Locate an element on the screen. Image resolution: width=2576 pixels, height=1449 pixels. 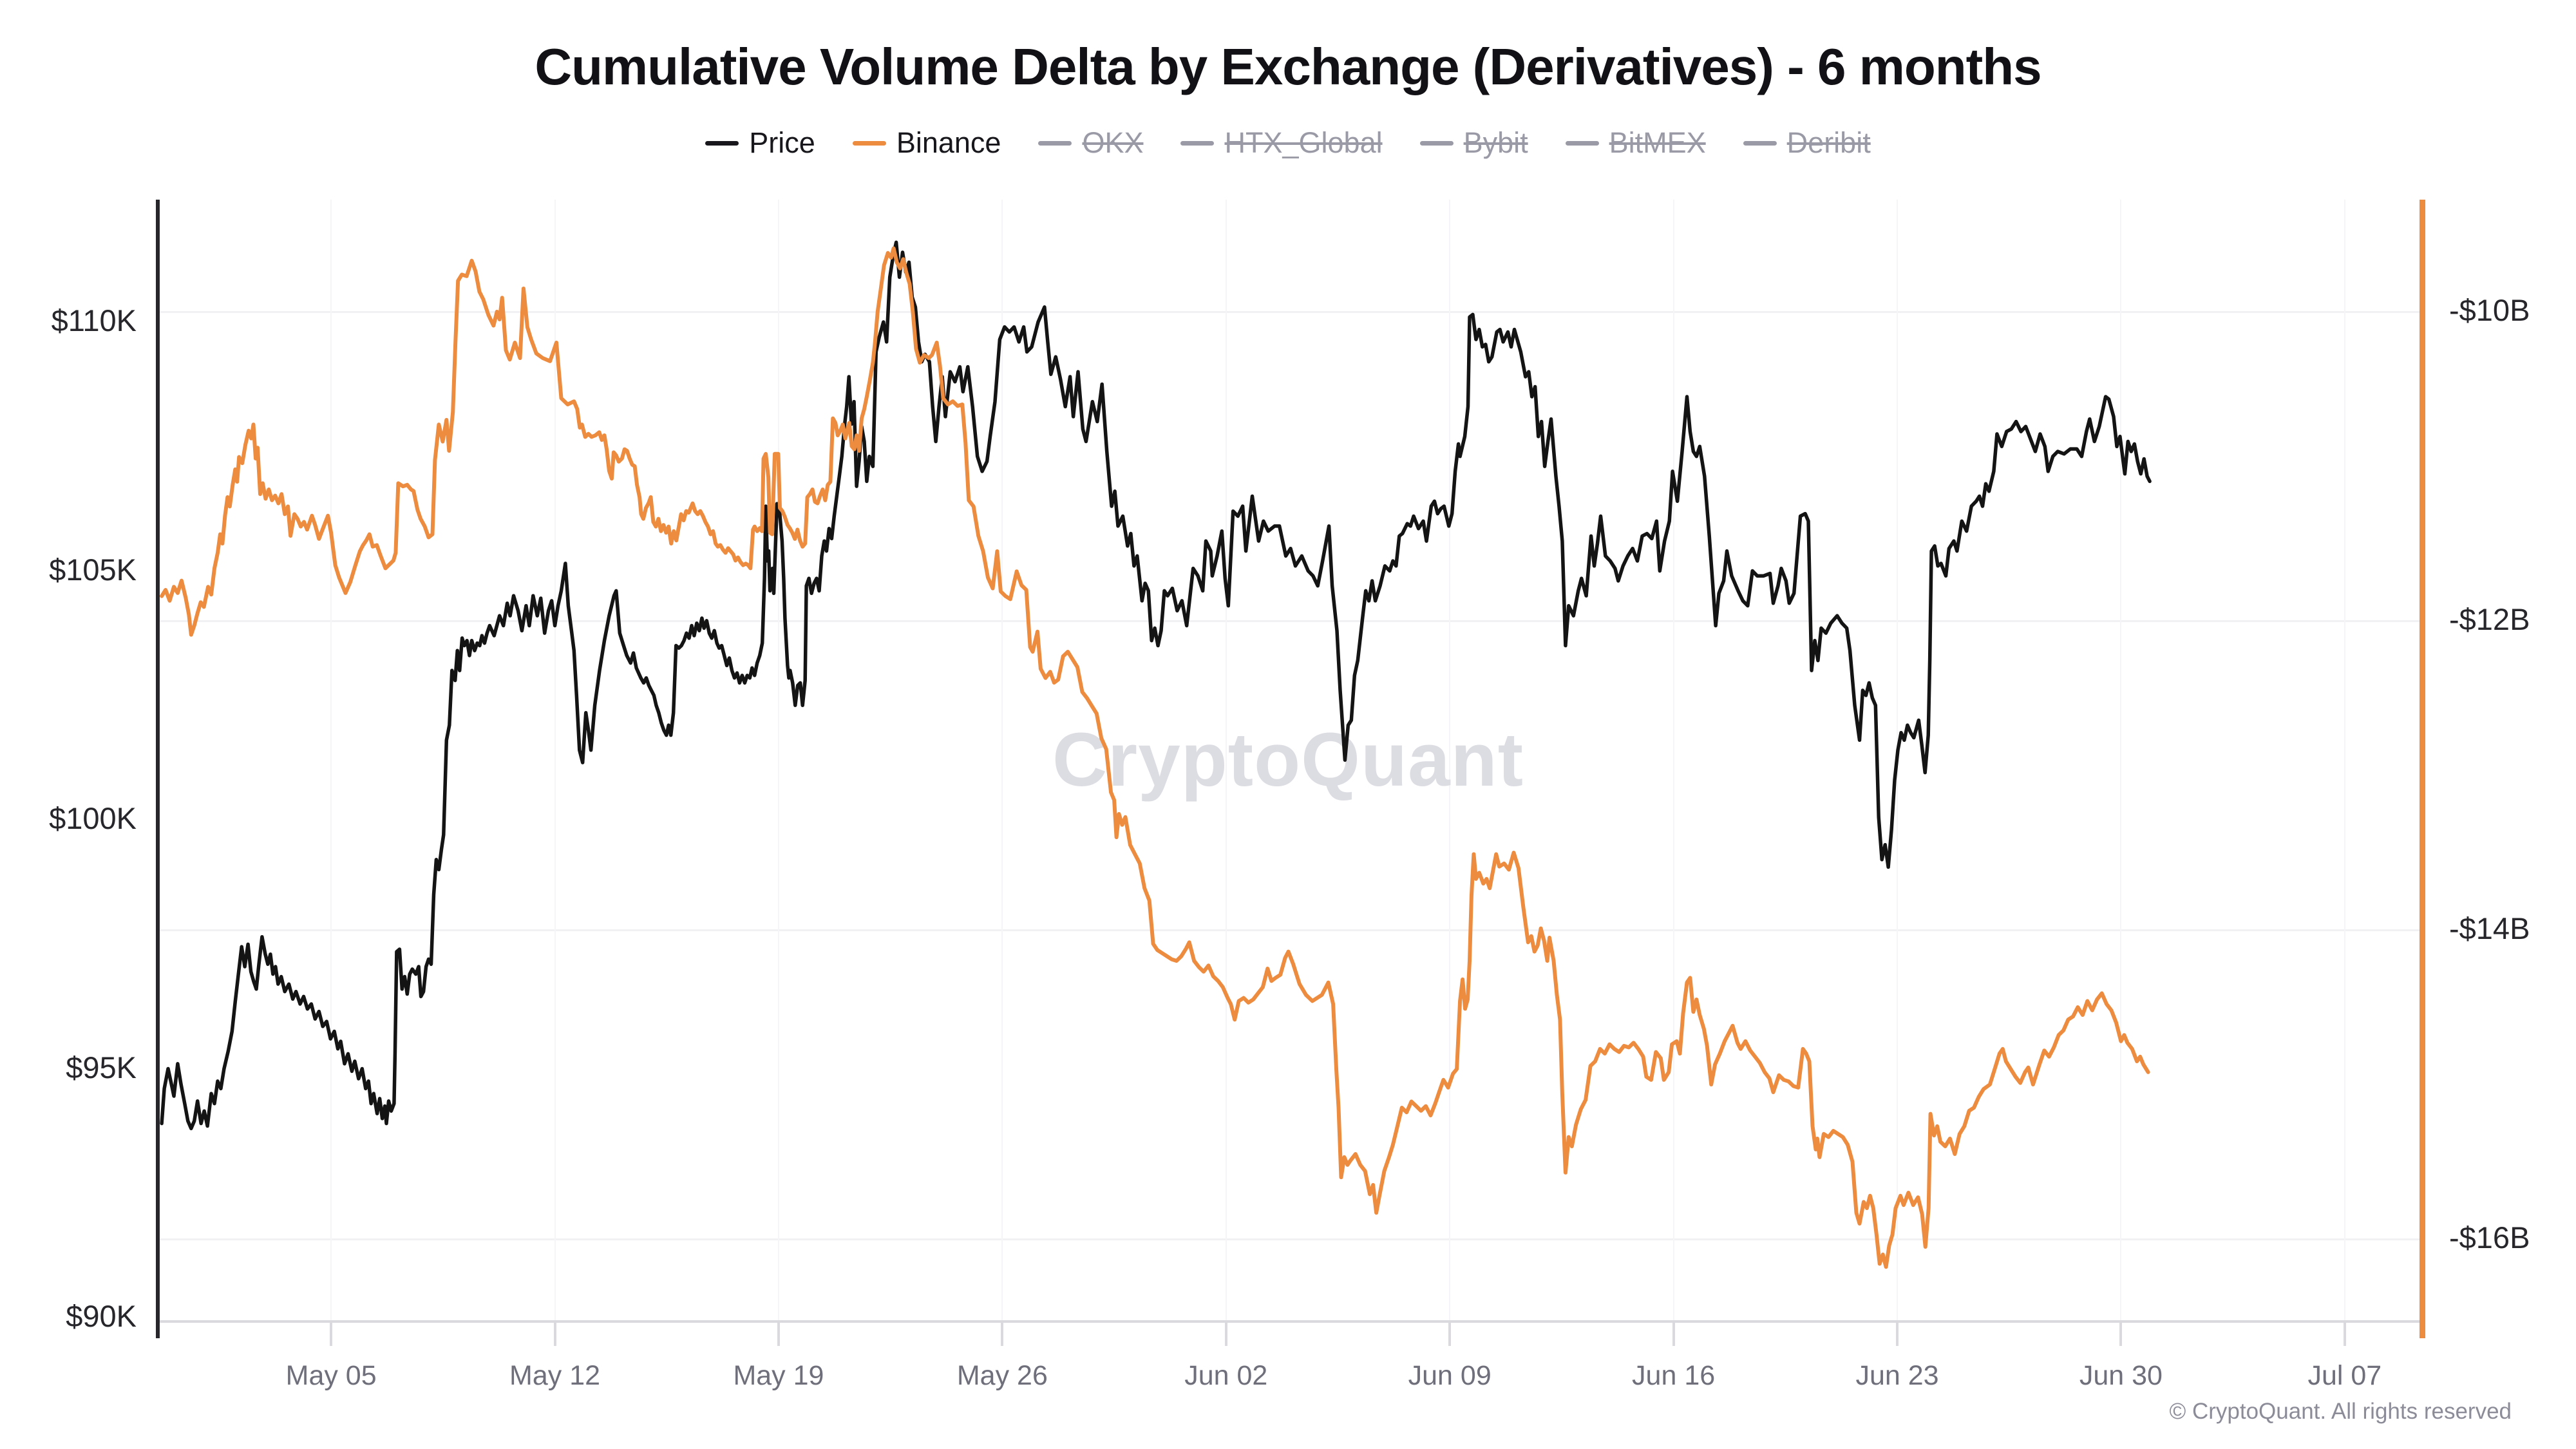
legend-item-binance: Binance is located at coordinates (926, 143).